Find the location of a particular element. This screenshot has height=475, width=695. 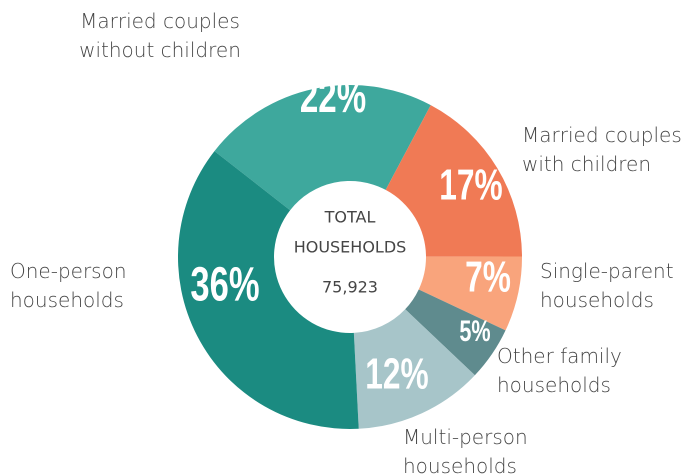

category-label-line: with children is located at coordinates (586, 164).